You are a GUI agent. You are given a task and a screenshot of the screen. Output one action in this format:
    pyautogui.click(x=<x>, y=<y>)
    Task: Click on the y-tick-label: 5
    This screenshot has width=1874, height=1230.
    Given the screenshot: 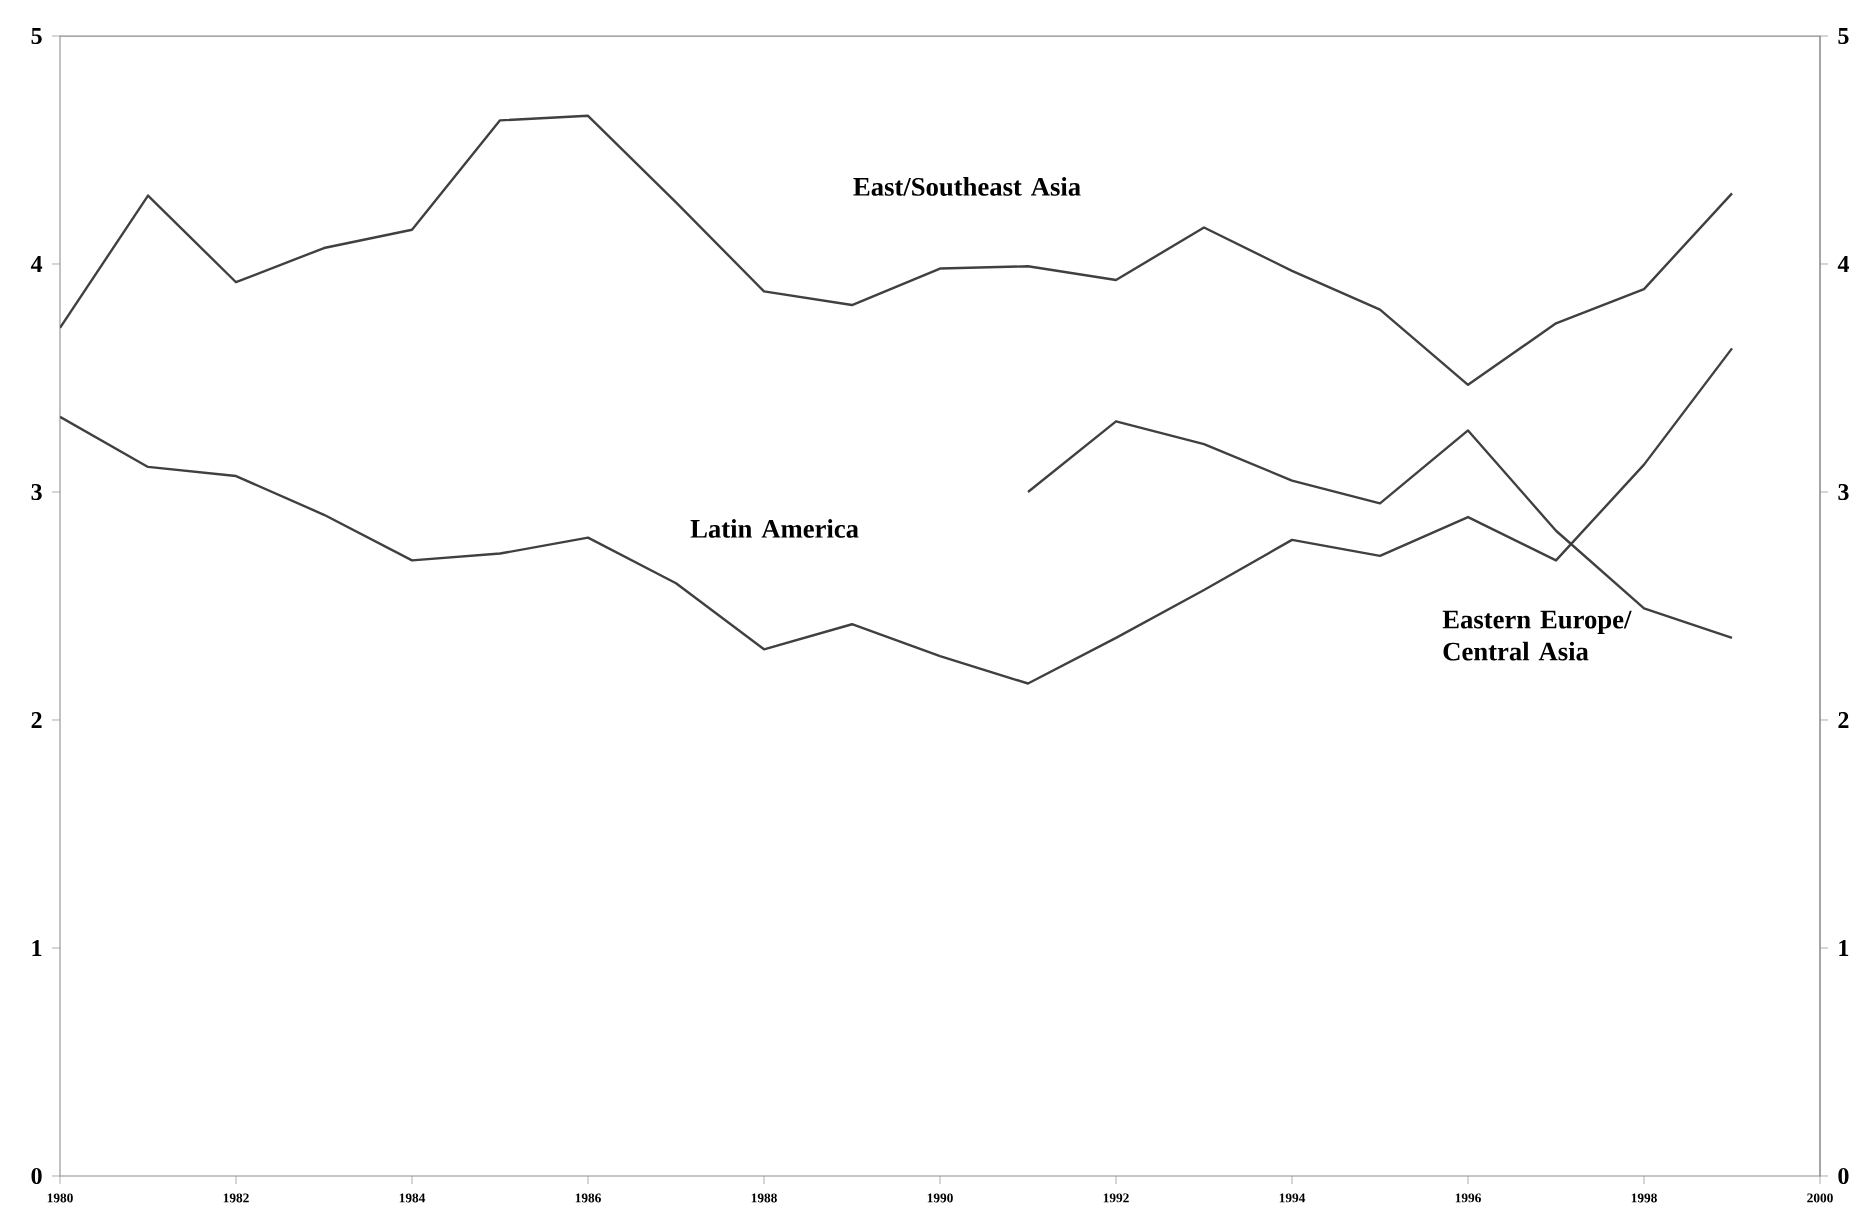 What is the action you would take?
    pyautogui.click(x=36, y=36)
    